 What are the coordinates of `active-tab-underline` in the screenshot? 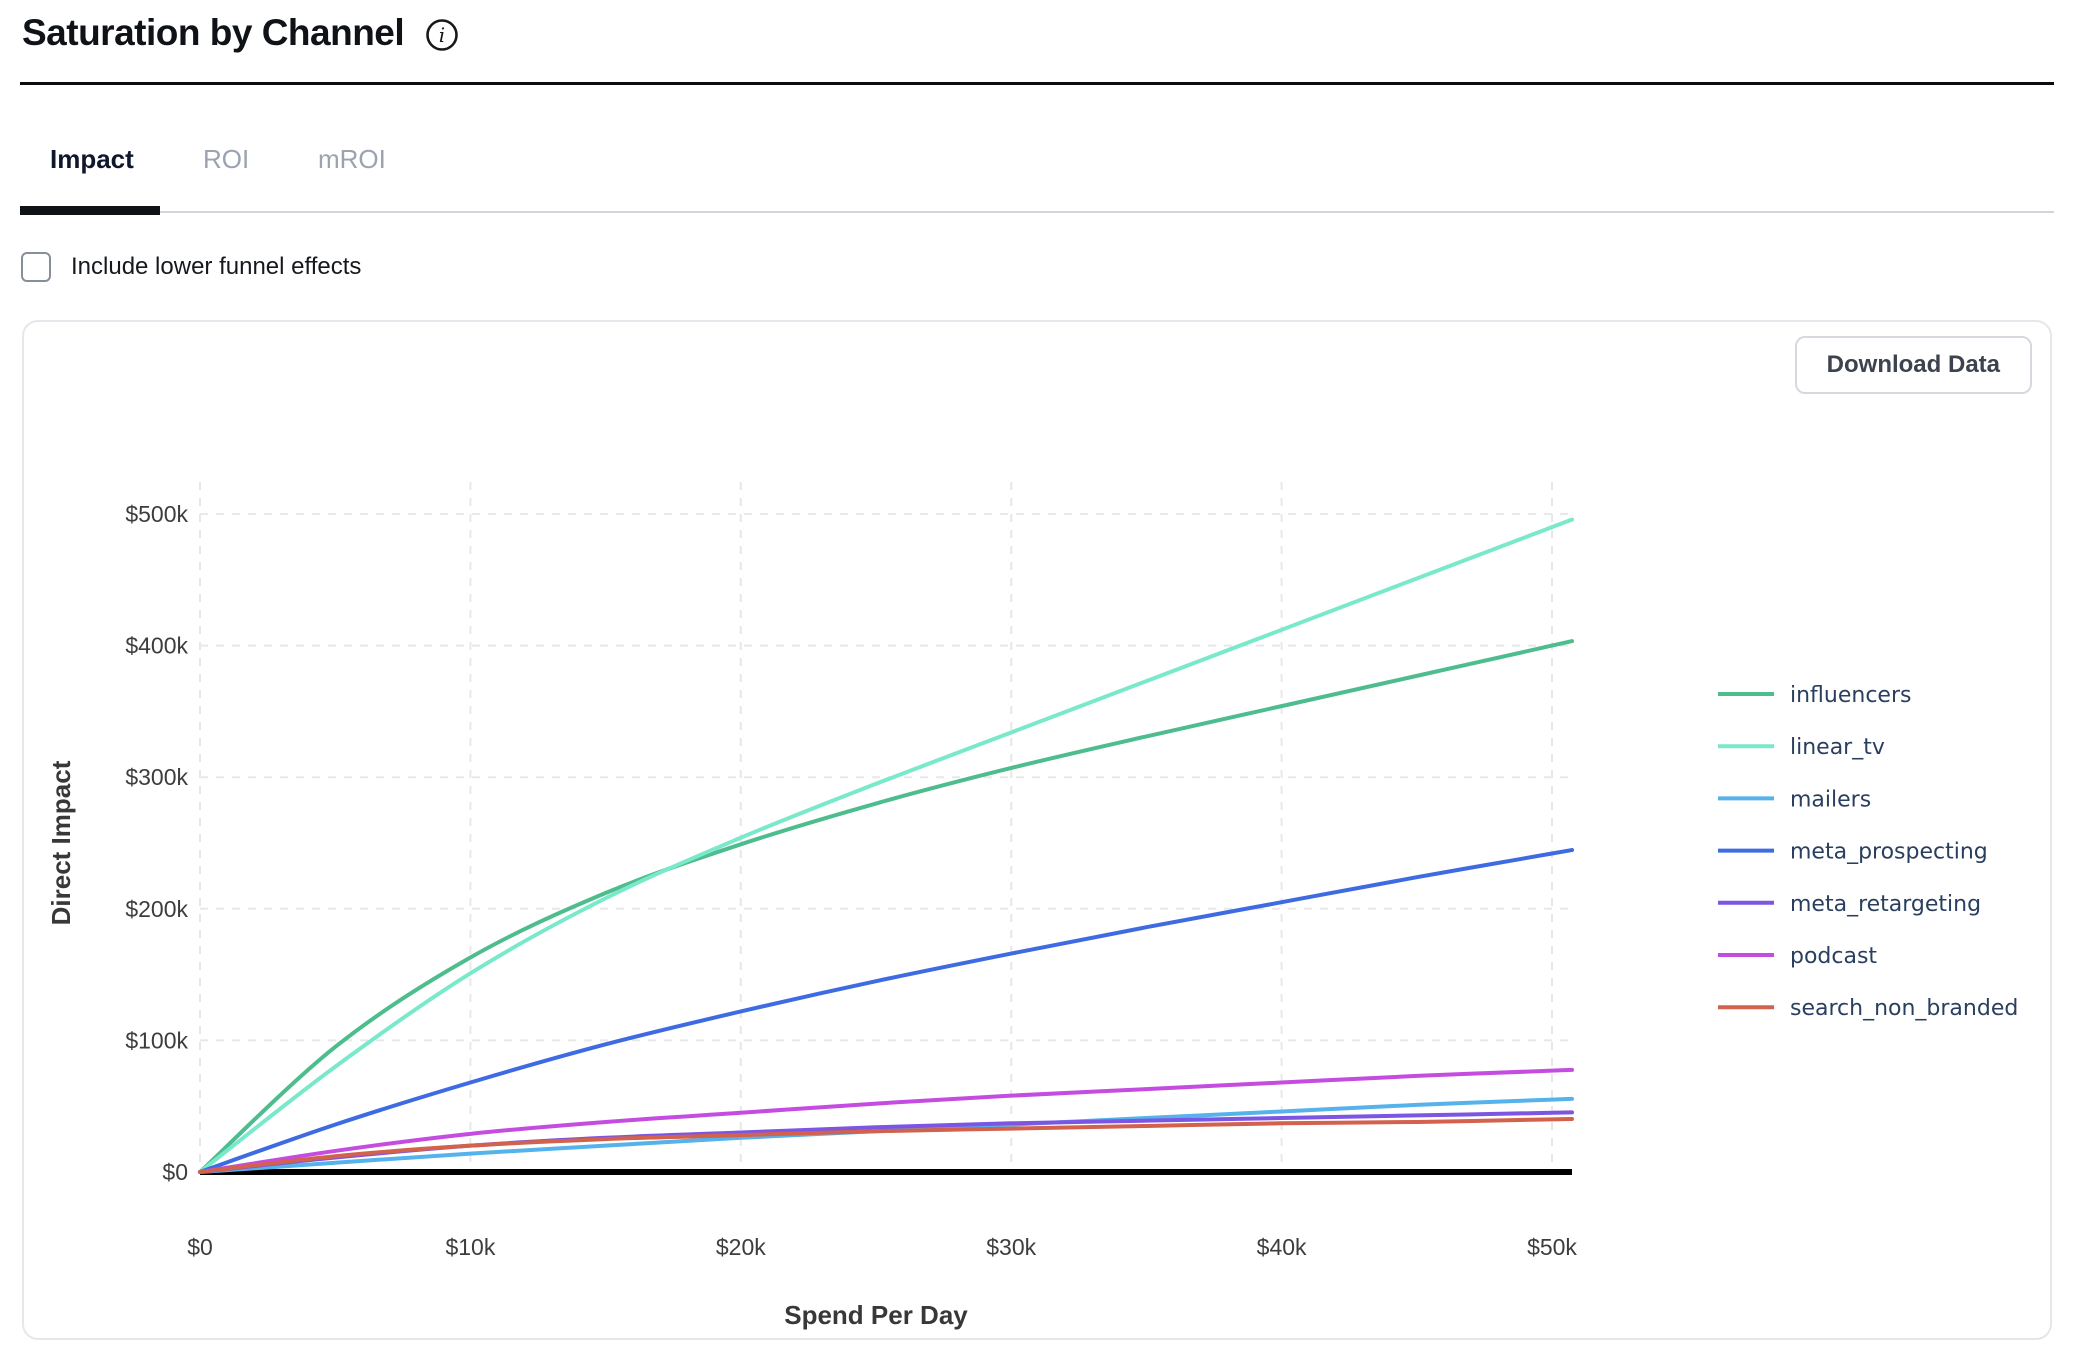 It's located at (90, 210).